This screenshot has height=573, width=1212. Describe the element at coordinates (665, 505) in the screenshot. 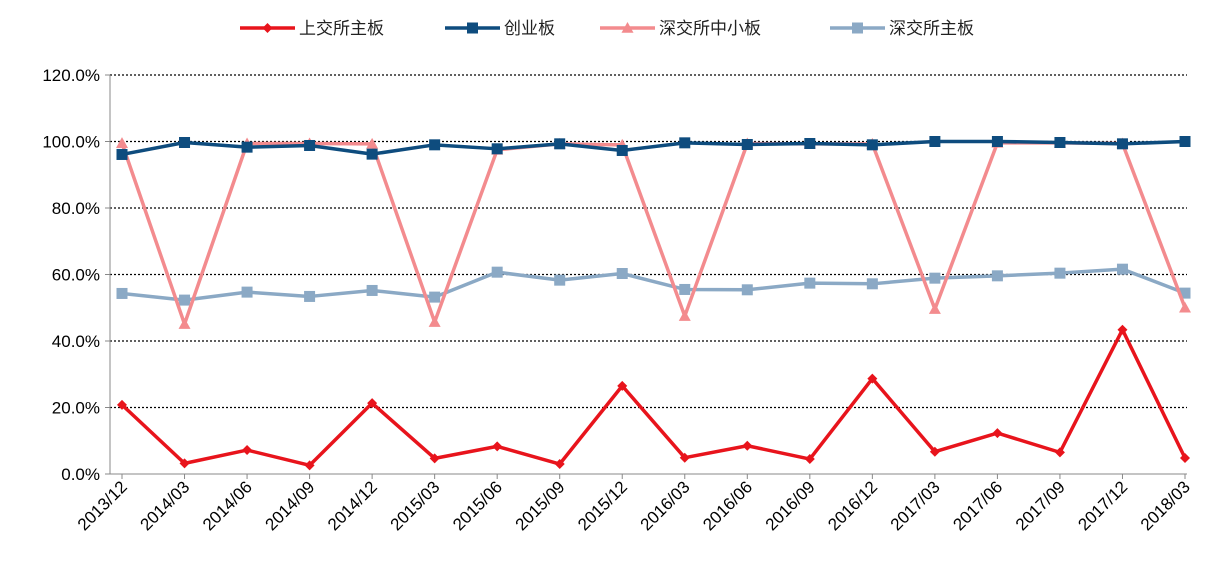

I see `x-tick-label: 2016/03` at that location.